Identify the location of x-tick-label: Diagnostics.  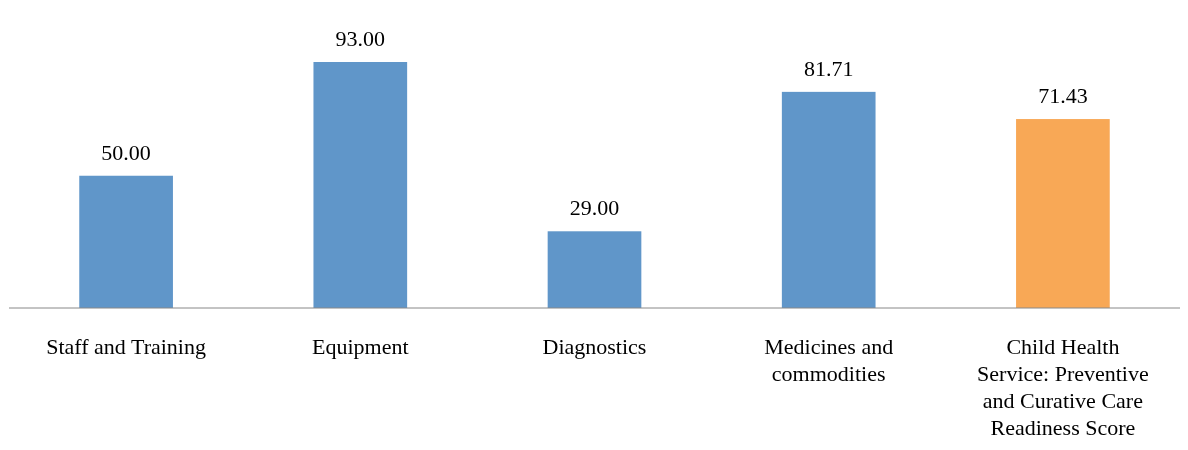
(594, 346).